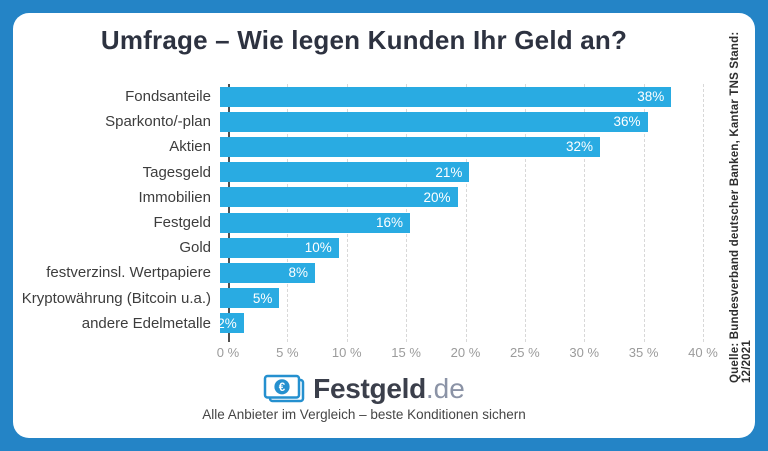  I want to click on chart-row: Immobilien 20%, so click(366, 197).